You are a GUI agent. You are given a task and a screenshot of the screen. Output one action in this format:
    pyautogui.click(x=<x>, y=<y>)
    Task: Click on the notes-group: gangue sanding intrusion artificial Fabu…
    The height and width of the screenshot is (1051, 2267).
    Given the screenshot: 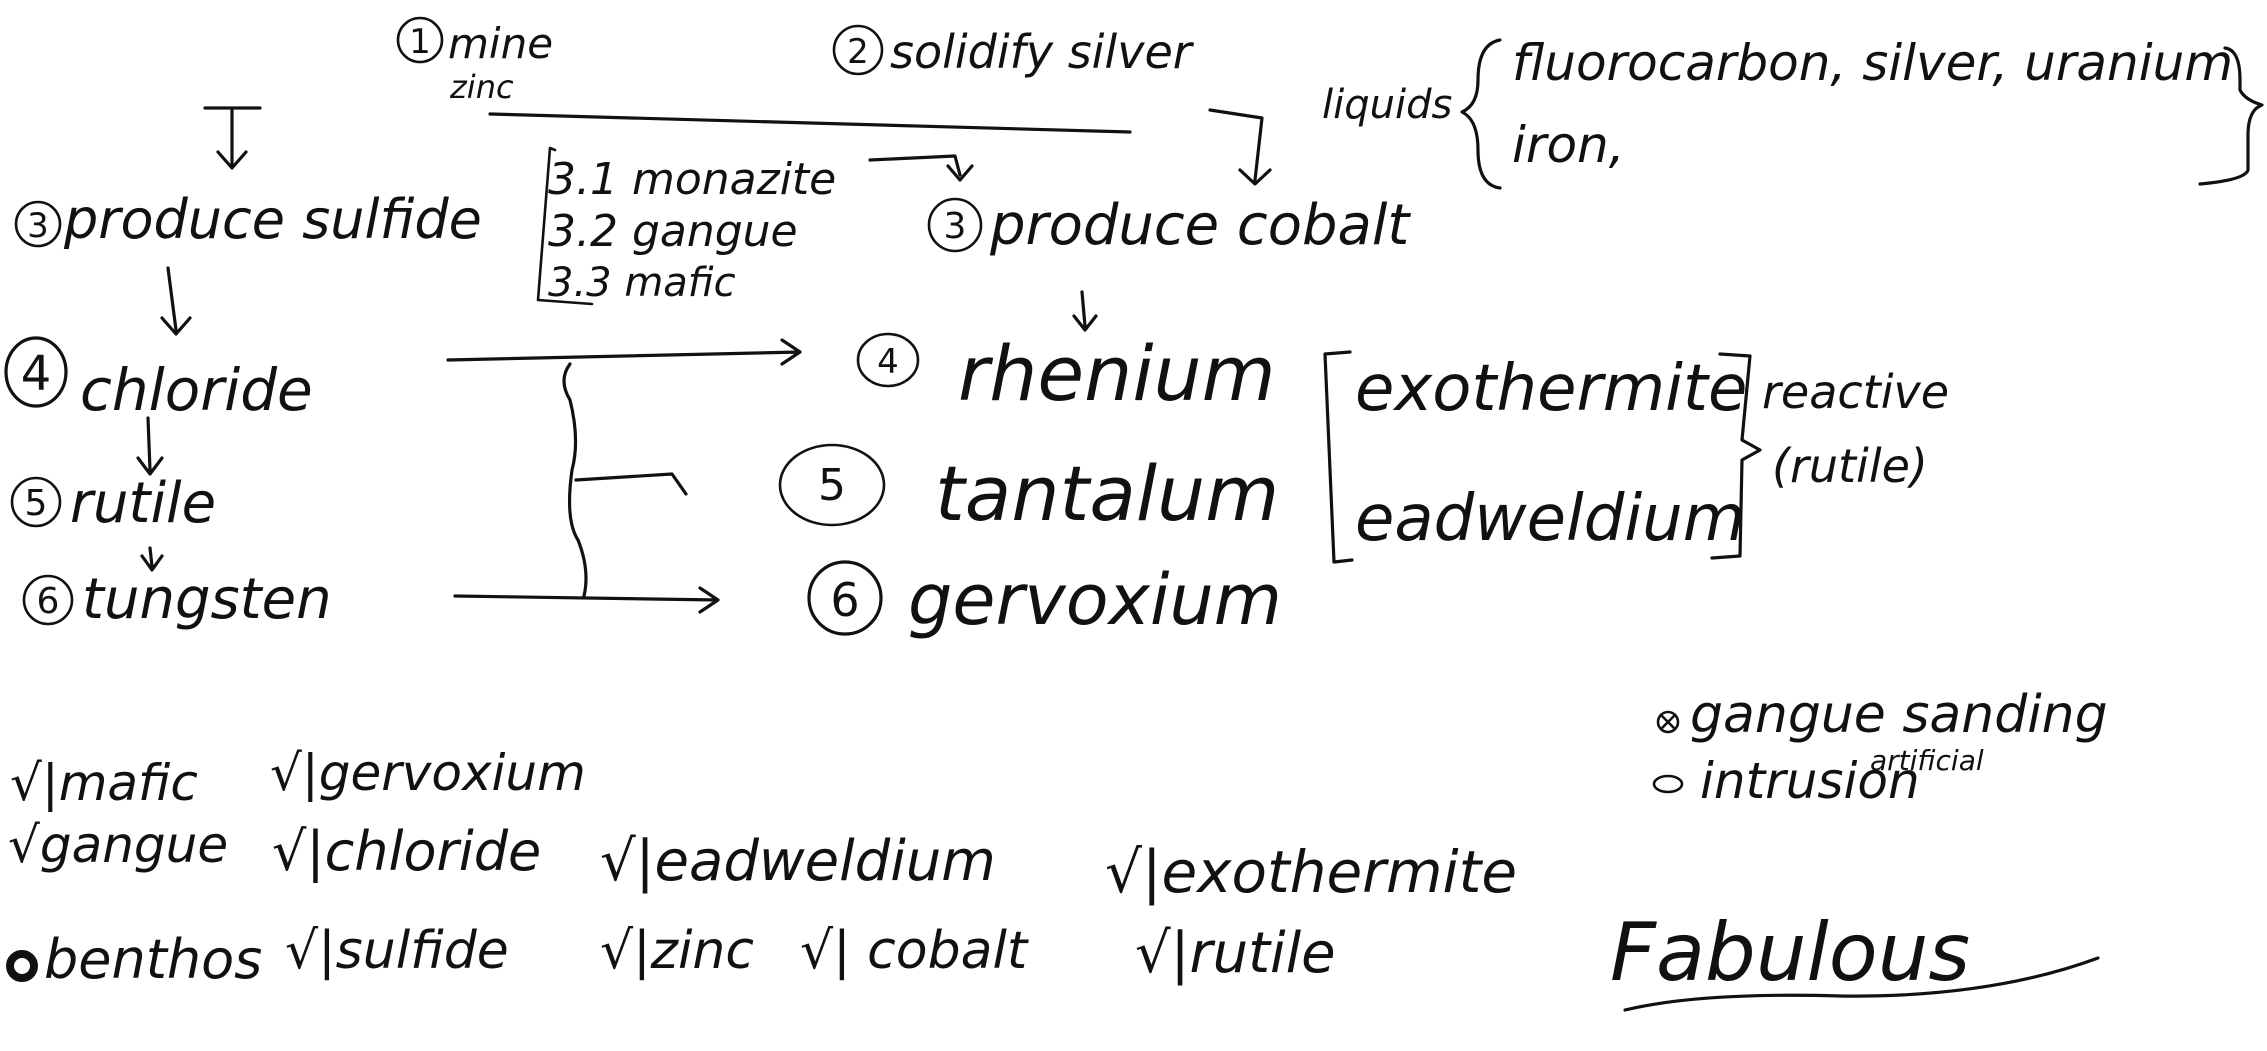 What is the action you would take?
    pyautogui.click(x=1859, y=848)
    